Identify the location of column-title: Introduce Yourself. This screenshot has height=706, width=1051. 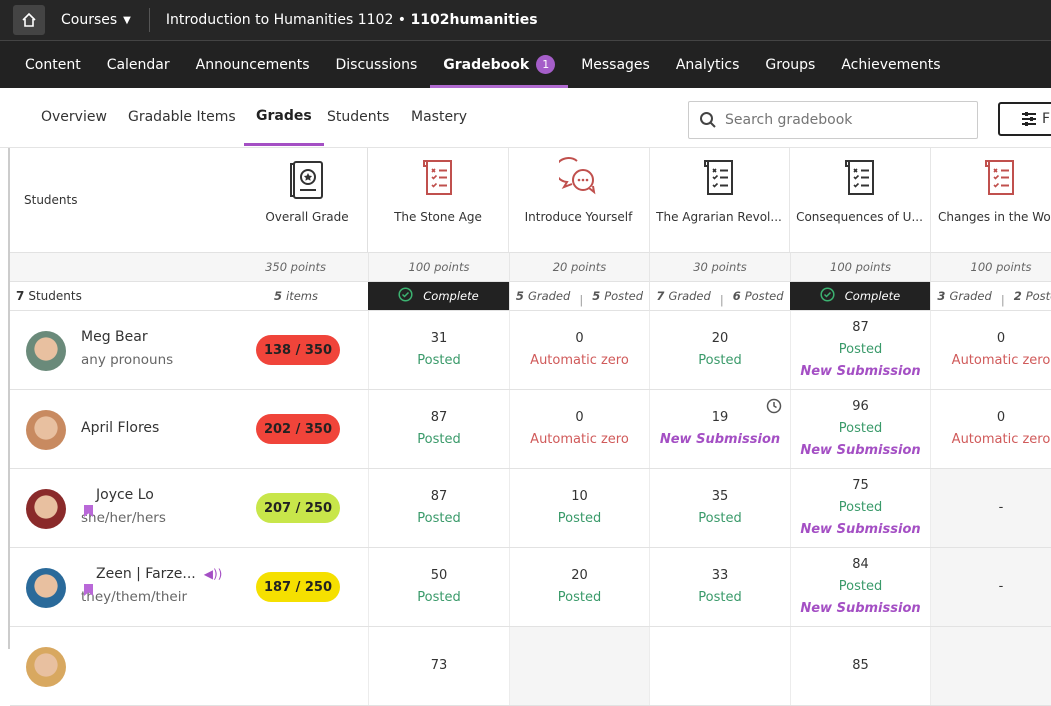
(578, 217).